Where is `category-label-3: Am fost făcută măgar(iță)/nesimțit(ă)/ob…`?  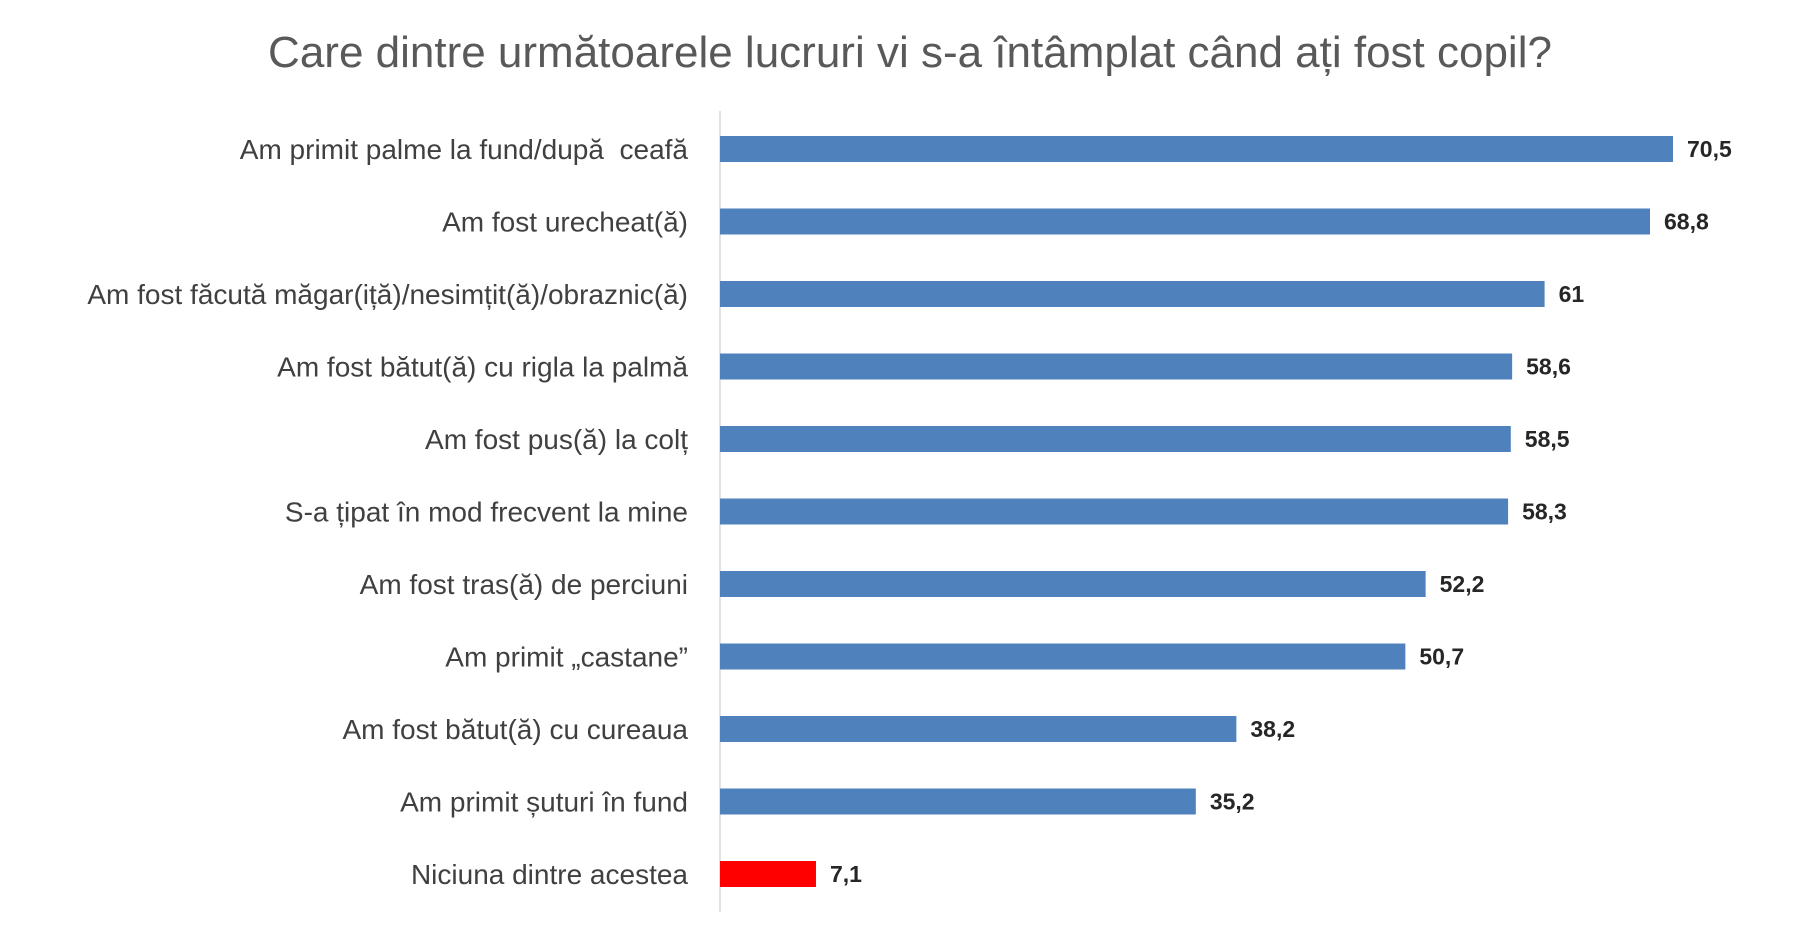 category-label-3: Am fost făcută măgar(iță)/nesimțit(ă)/ob… is located at coordinates (387, 294).